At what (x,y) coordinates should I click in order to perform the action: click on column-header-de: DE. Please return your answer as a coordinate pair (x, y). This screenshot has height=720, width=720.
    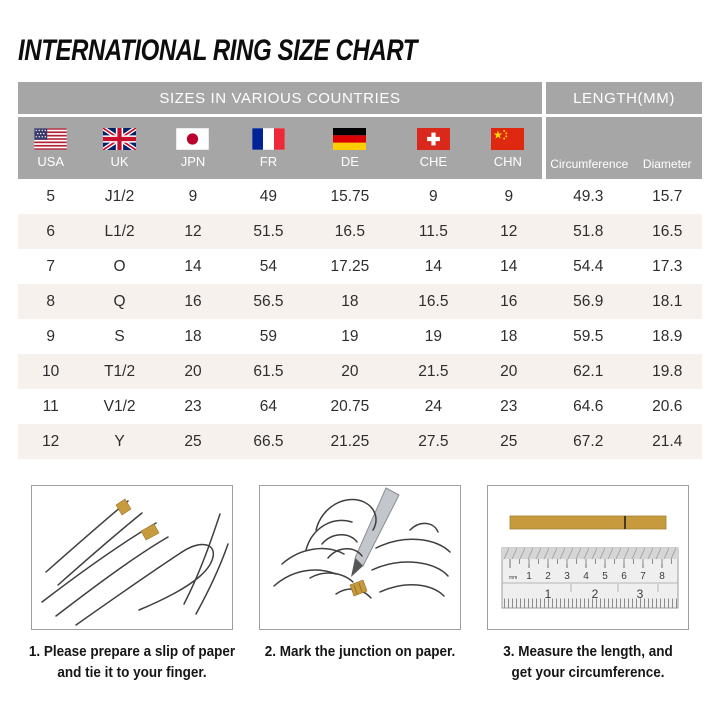
    Looking at the image, I should click on (350, 147).